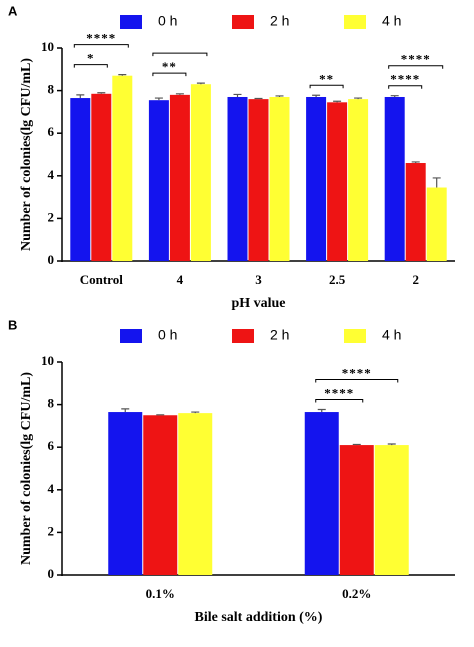 This screenshot has width=474, height=647. Describe the element at coordinates (258, 303) in the screenshot. I see `x-axis-title: pH value` at that location.